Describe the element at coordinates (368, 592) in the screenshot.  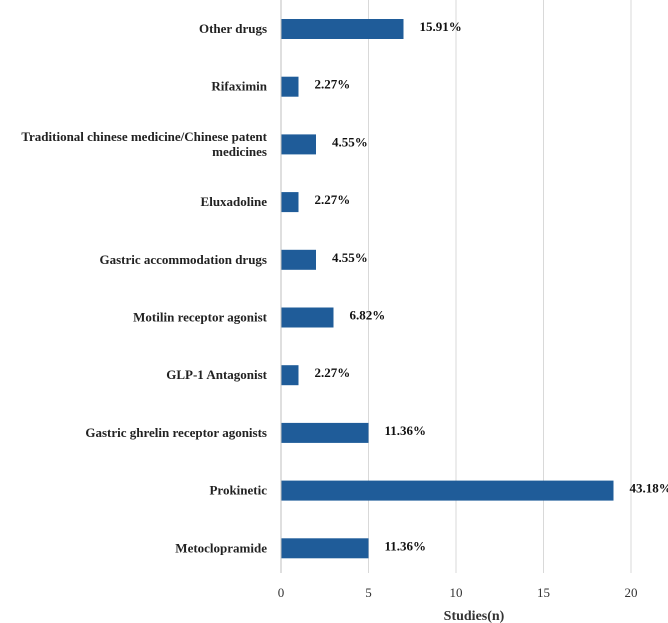
I see `x-tick-label: 5` at that location.